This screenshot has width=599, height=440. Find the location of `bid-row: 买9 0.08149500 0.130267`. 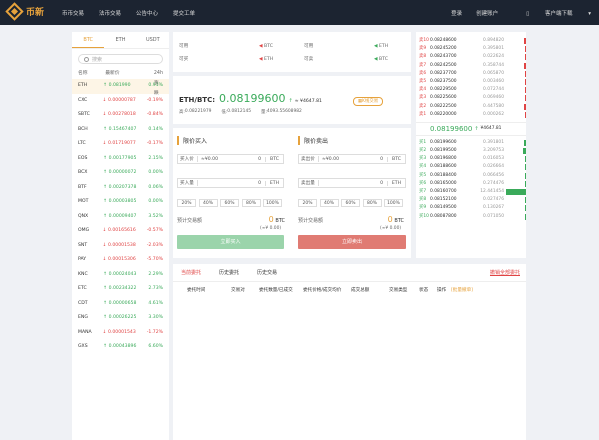

bid-row: 买9 0.08149500 0.130267 is located at coordinates (471, 208).